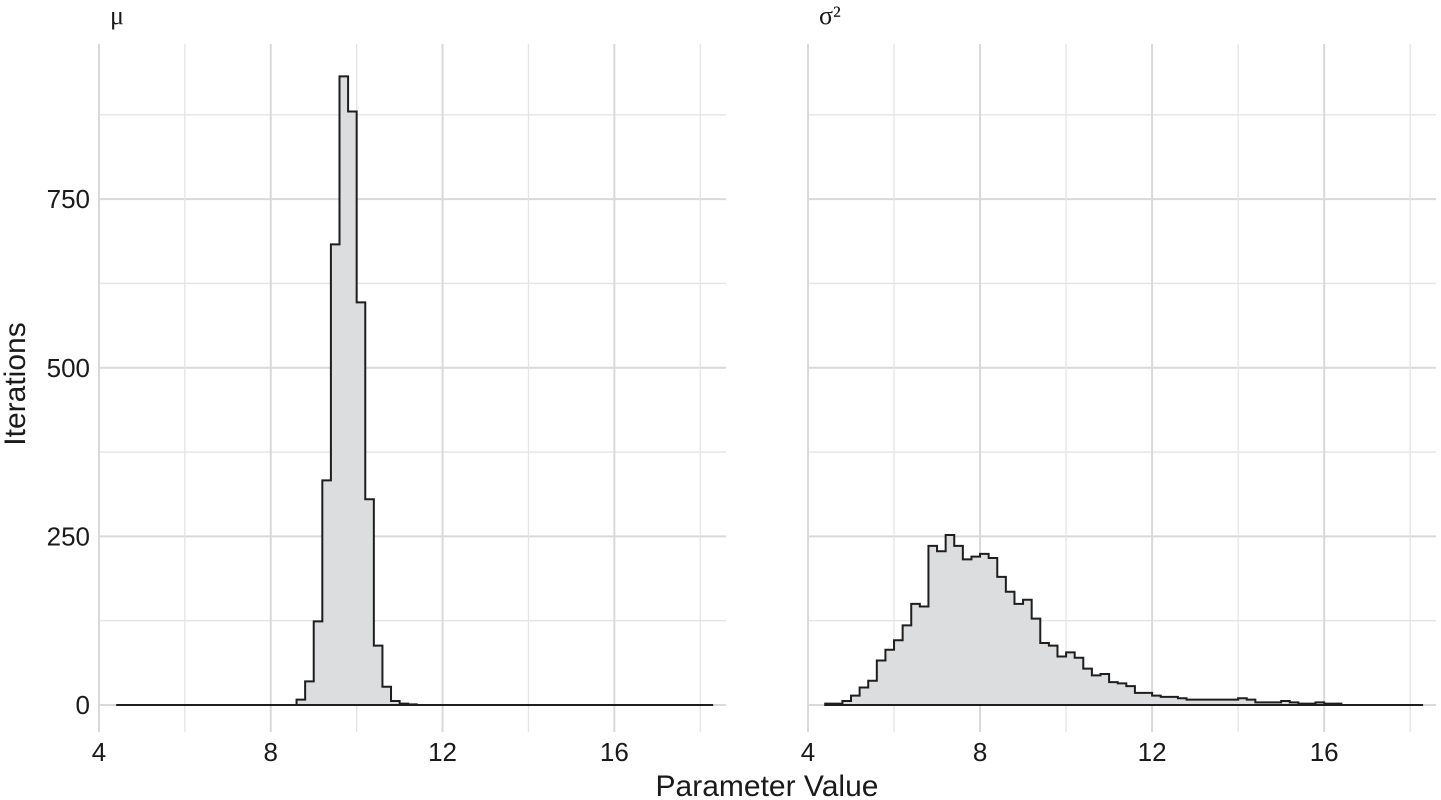  Describe the element at coordinates (68, 536) in the screenshot. I see `y-tick-label: 250` at that location.